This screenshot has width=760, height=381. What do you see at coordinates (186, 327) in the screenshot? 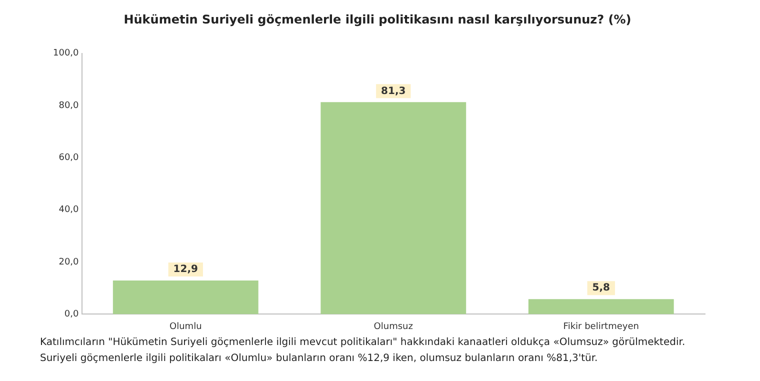
I see `x-tick-label: Olumlu` at bounding box center [186, 327].